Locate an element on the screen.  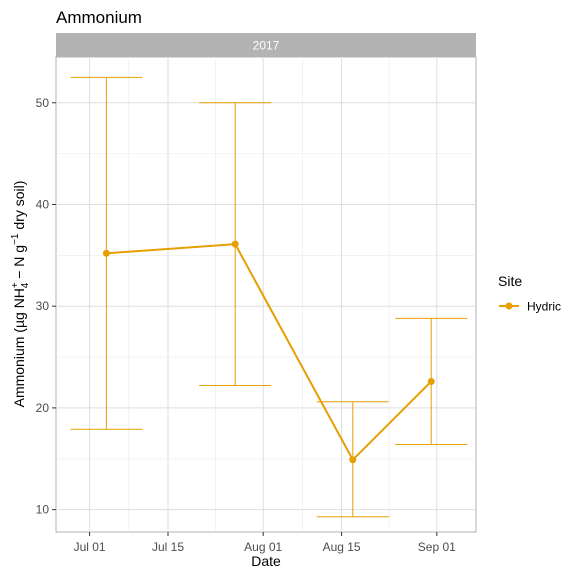
x-axis-title: Date is located at coordinates (266, 561).